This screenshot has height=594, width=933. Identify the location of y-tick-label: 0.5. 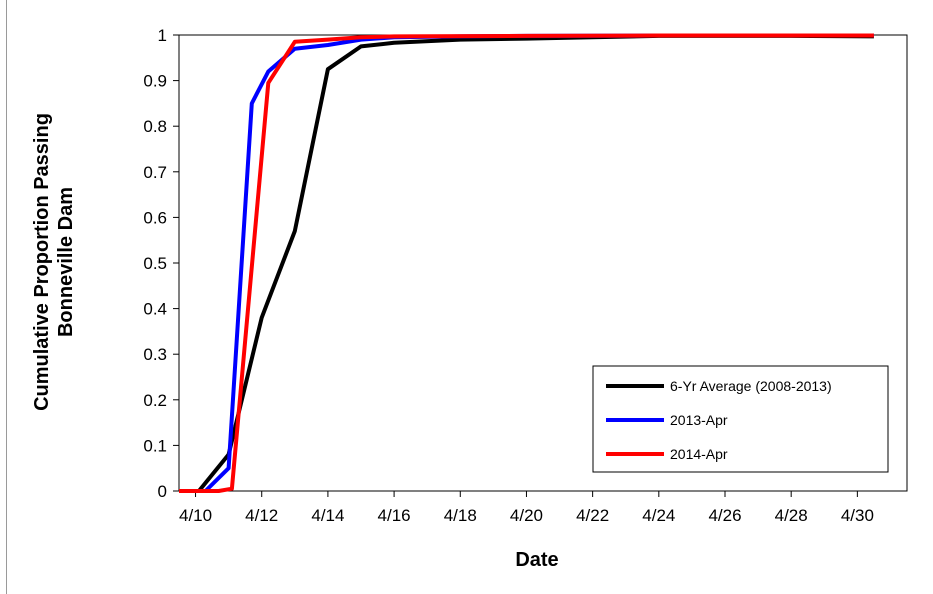
(155, 263).